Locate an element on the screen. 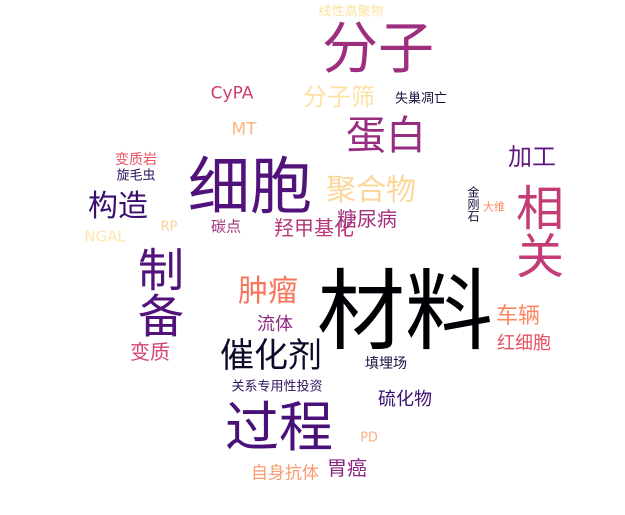 The width and height of the screenshot is (625, 515). word-cloud-word: 羟甲基化 is located at coordinates (314, 228).